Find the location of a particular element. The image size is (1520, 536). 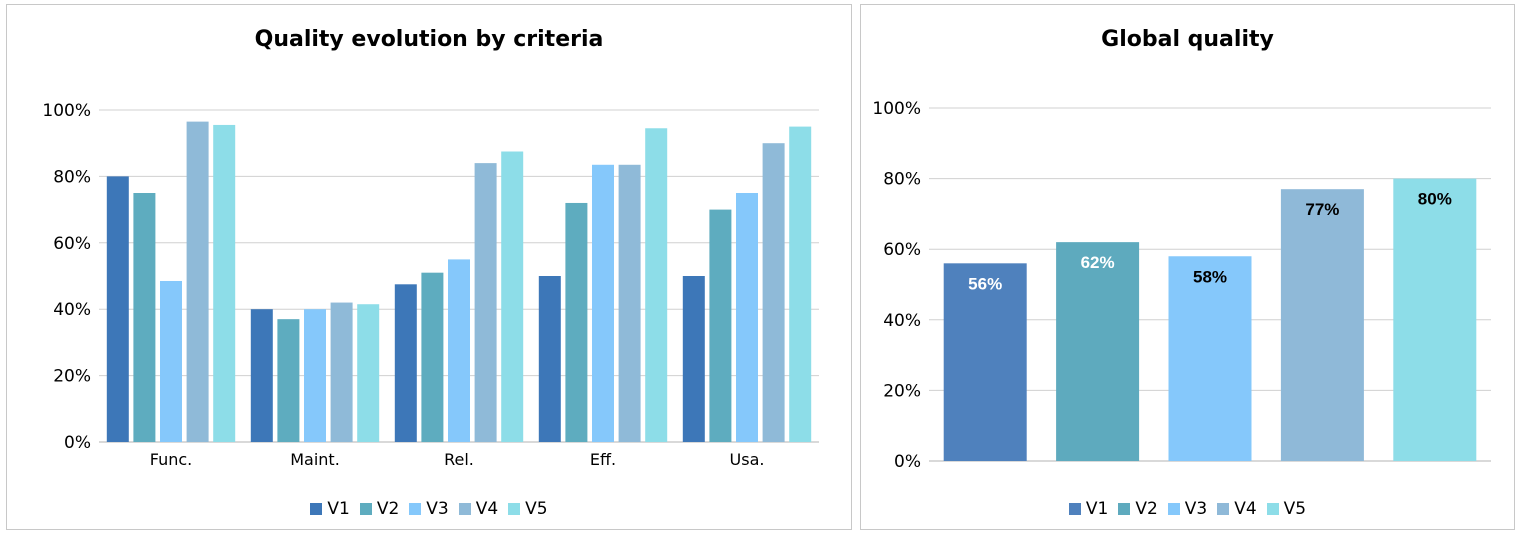

x-tick-label: Rel. is located at coordinates (459, 459).